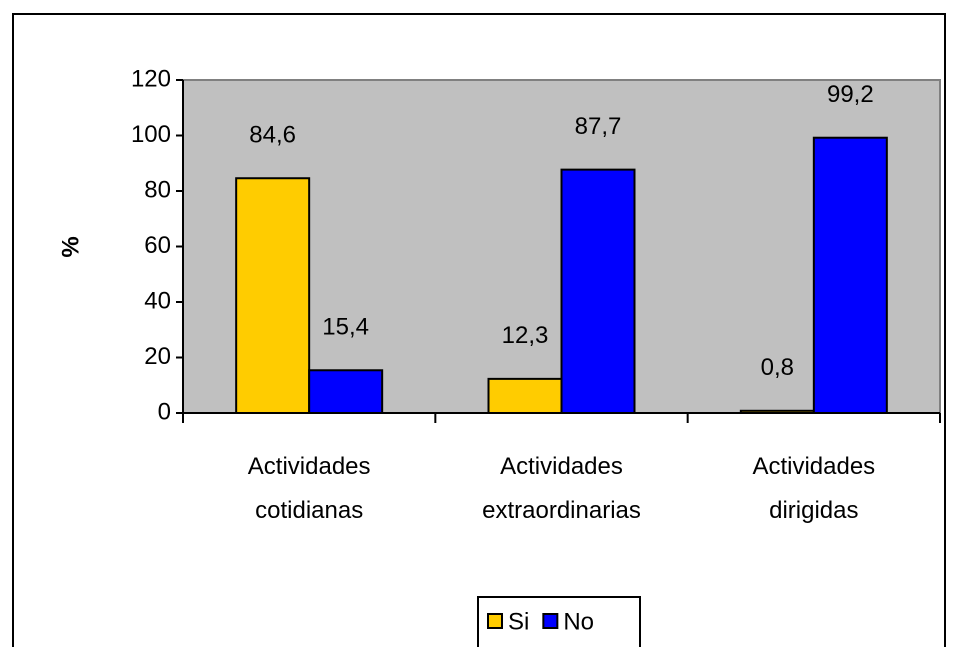 This screenshot has height=647, width=953. Describe the element at coordinates (598, 126) in the screenshot. I see `data-label: 87,7` at that location.